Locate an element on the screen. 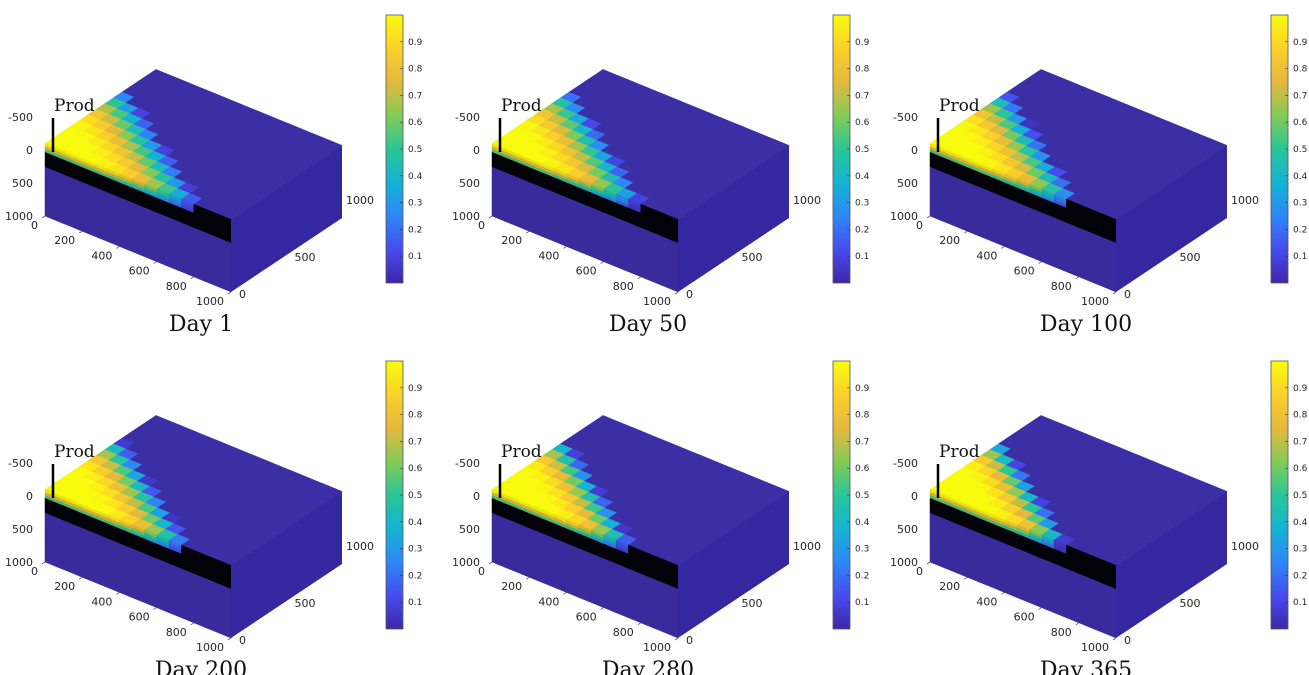  panel-caption: Day 50 is located at coordinates (648, 324).